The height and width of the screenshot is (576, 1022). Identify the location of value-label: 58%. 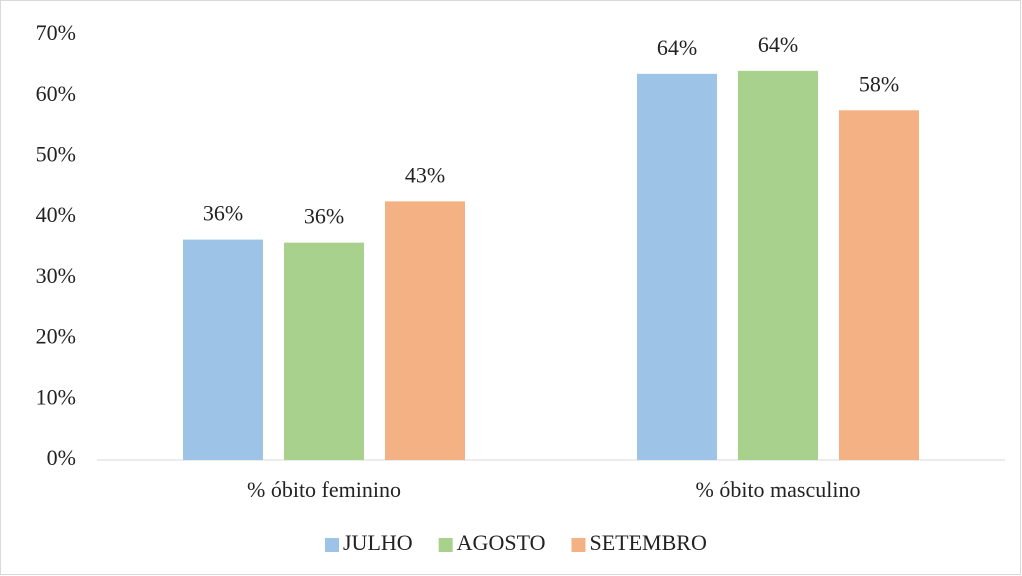
(879, 83).